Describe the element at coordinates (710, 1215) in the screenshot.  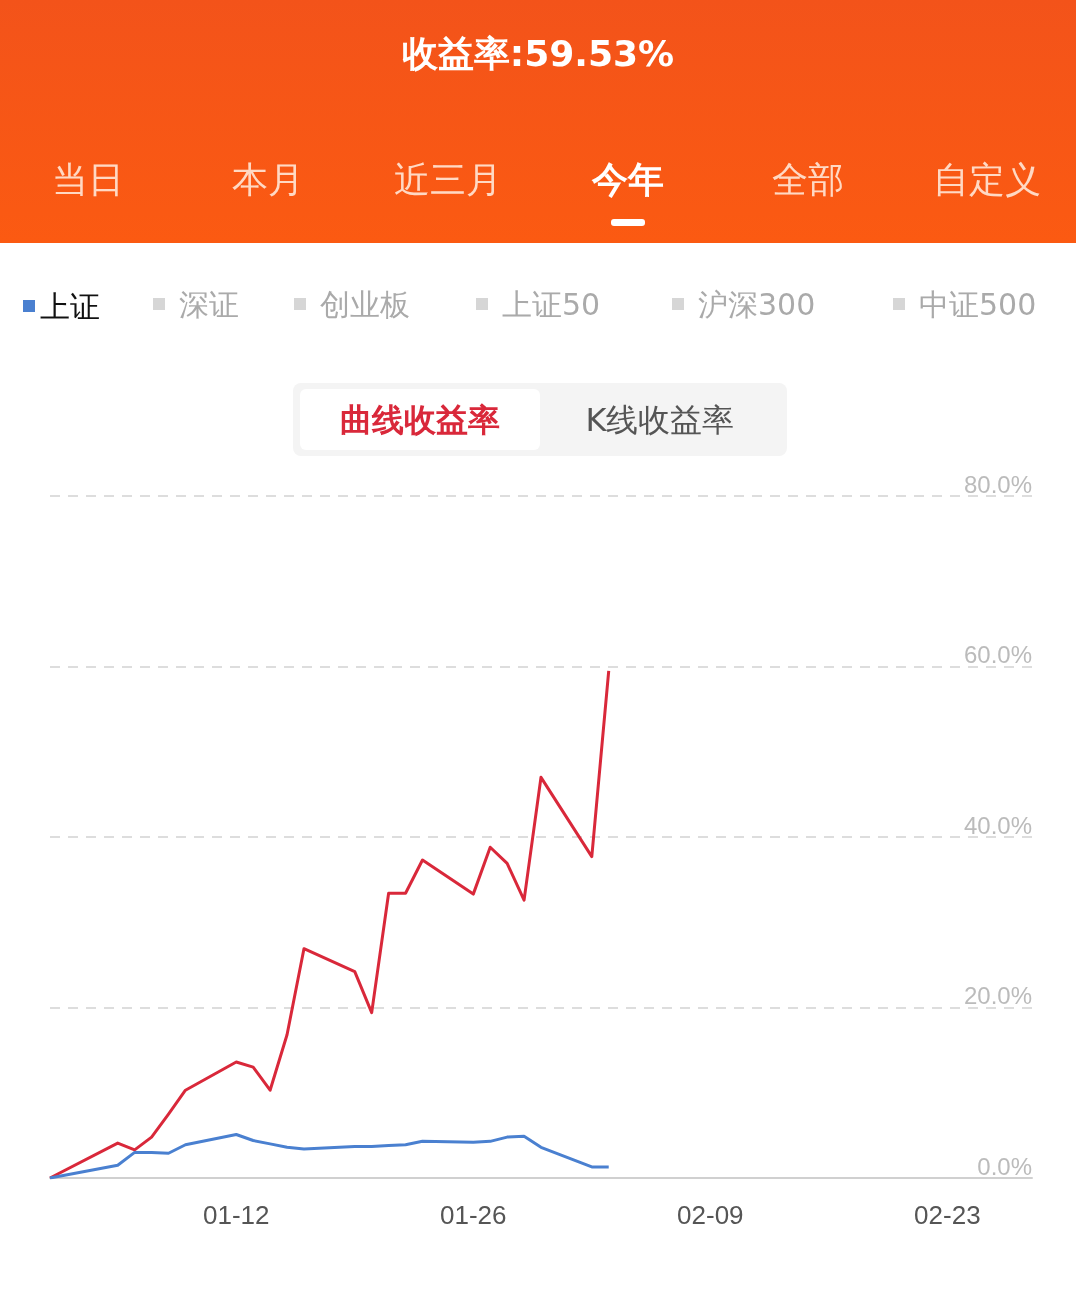
I see `x-tick-label: 02-09` at that location.